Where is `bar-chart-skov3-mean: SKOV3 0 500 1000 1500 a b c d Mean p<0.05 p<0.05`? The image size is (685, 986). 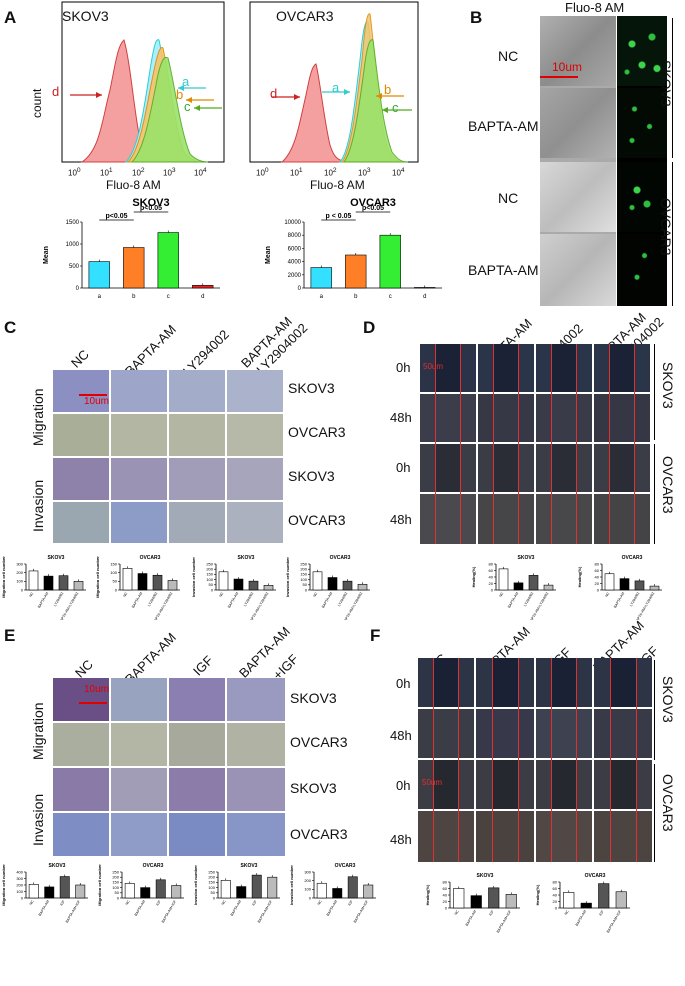
bar-chart-skov3-mean: SKOV3 0 500 1000 1500 a b c d Mean p<0.05 p<0.05 is located at coordinates (131, 248).